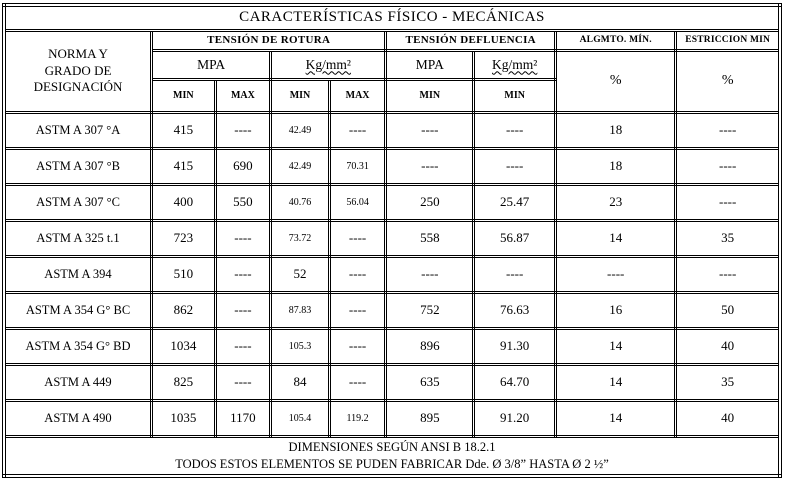  I want to click on cell-flu-mpa-min: 635, so click(430, 382).